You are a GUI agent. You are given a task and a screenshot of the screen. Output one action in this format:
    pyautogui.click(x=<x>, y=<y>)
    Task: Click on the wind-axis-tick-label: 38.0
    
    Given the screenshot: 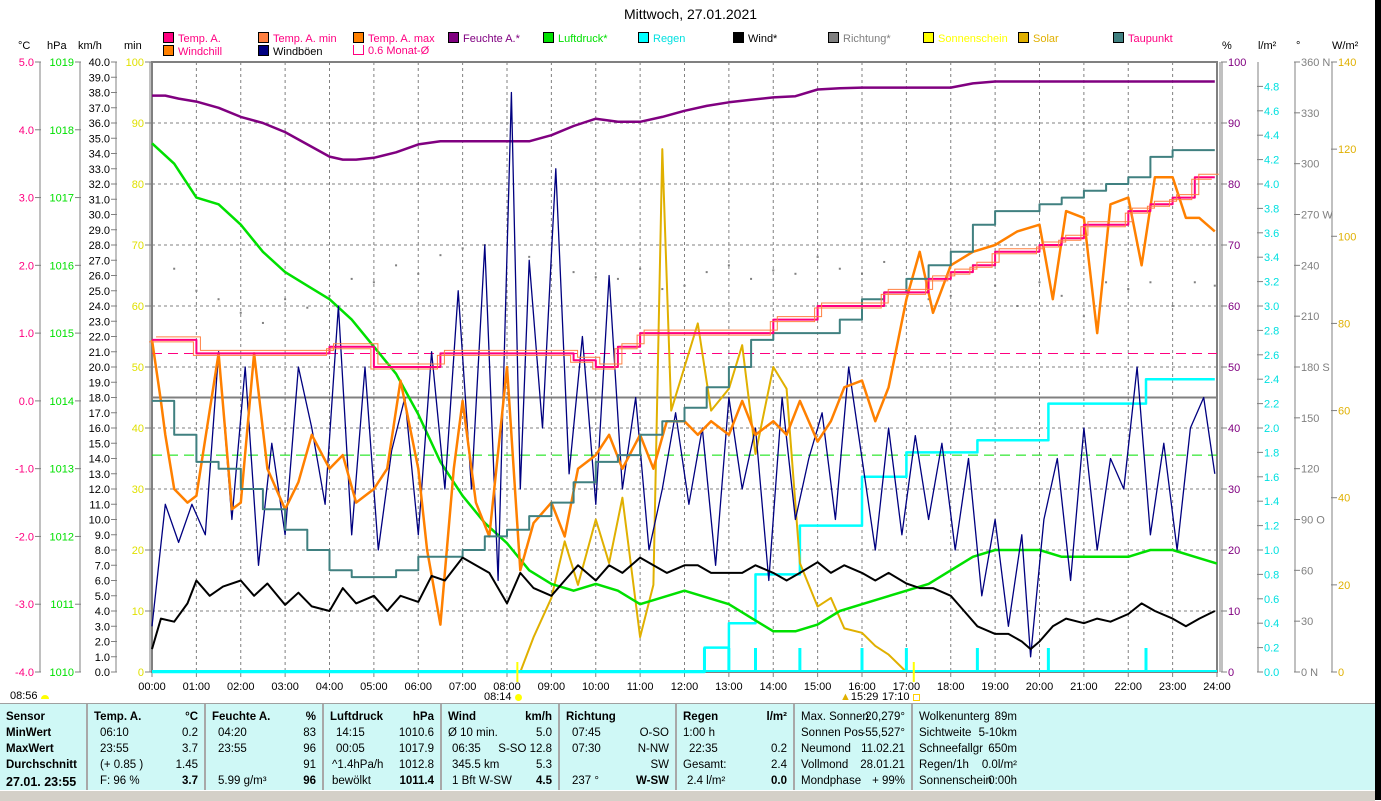 What is the action you would take?
    pyautogui.click(x=99, y=94)
    